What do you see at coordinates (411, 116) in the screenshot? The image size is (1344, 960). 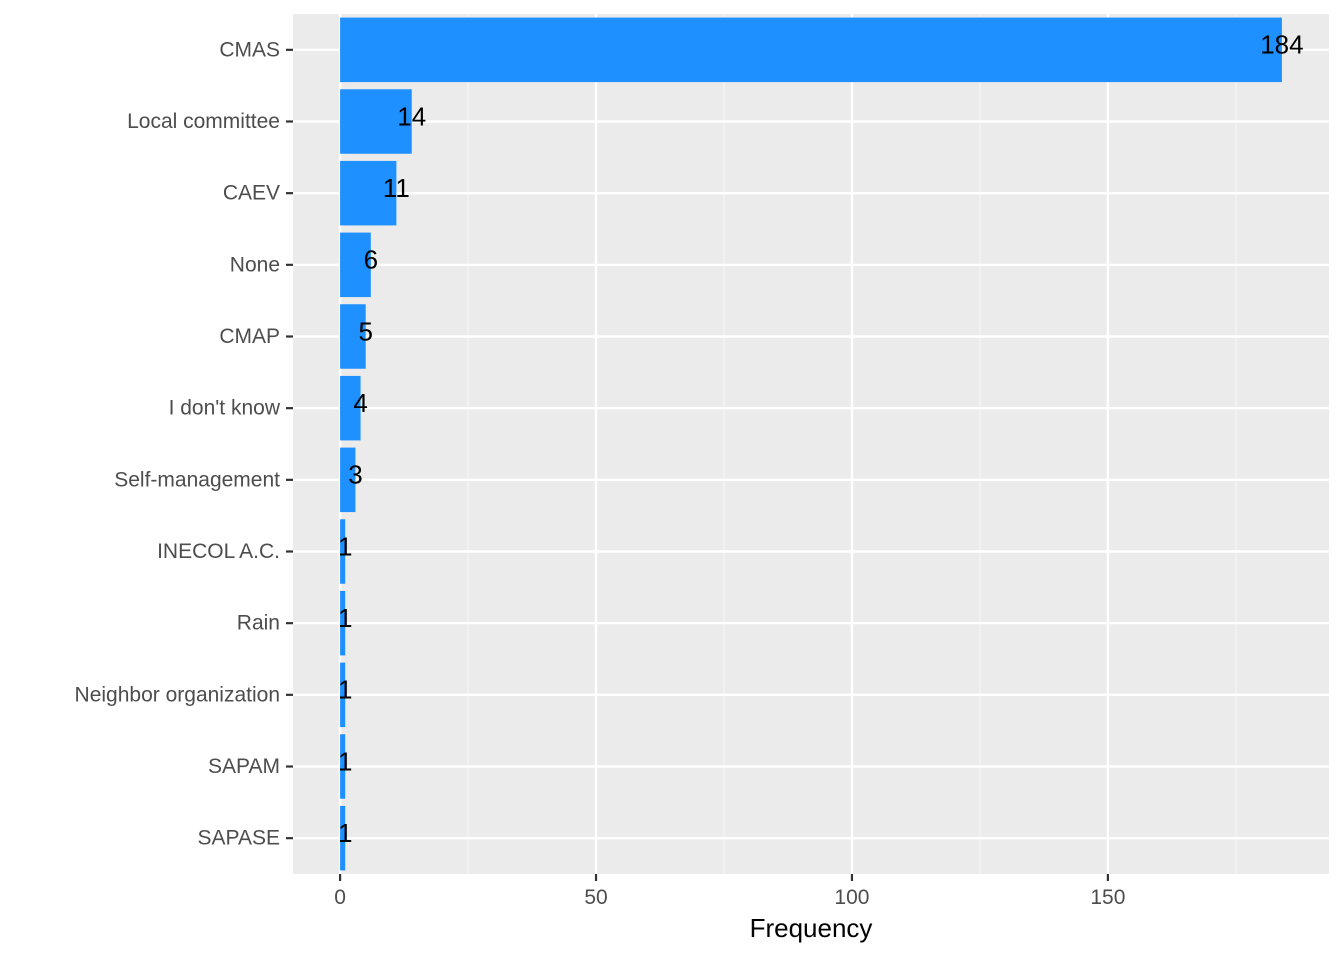 I see `data-label: 14` at bounding box center [411, 116].